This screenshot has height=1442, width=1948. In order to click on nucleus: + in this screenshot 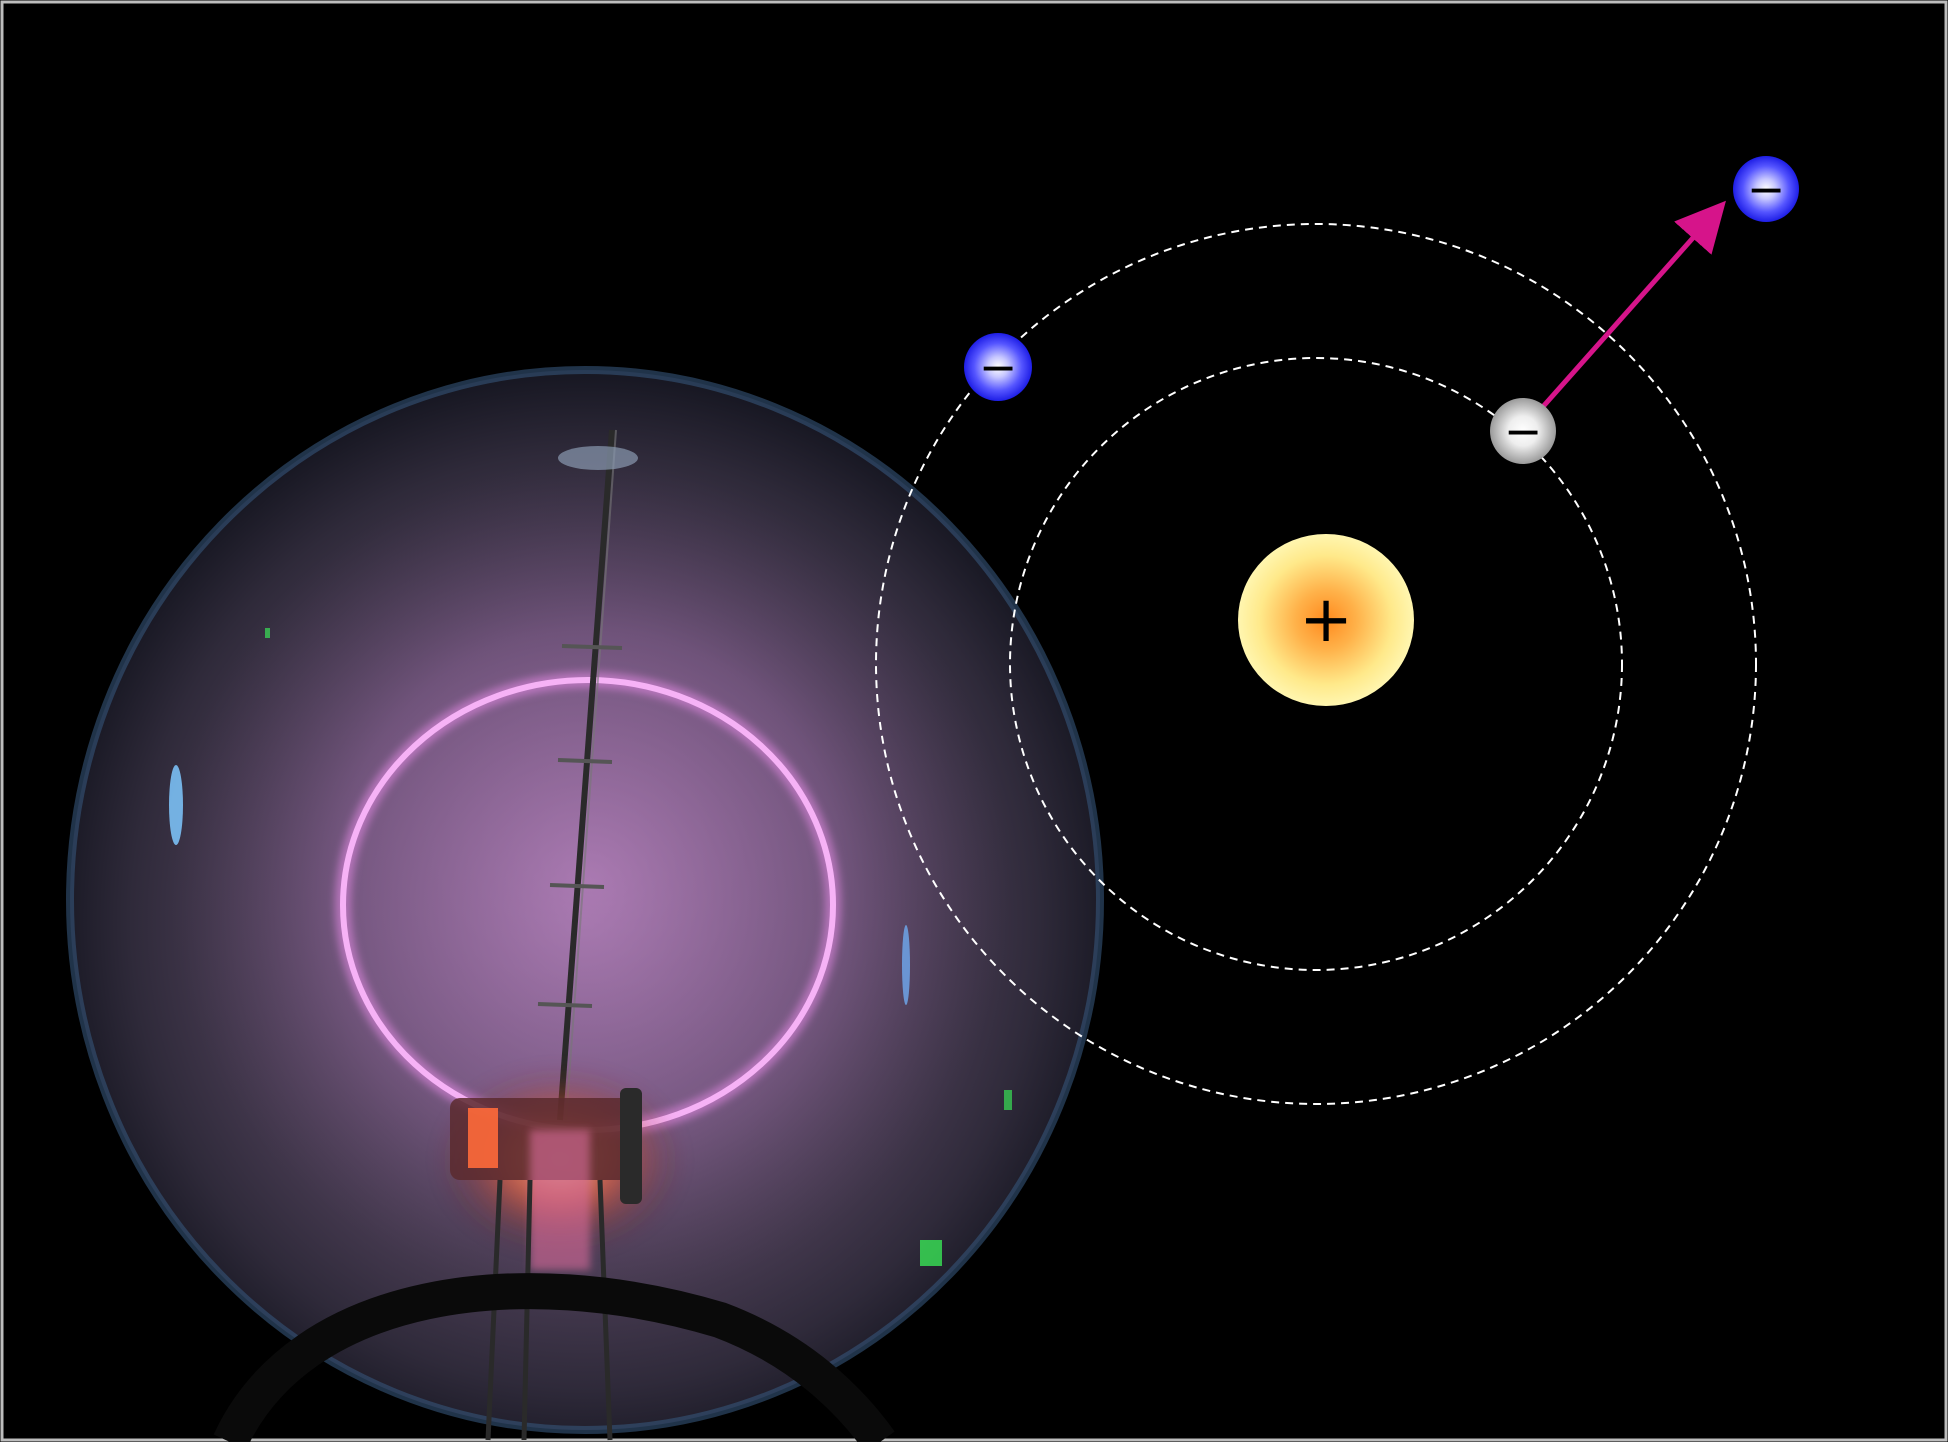, I will do `click(1326, 620)`.